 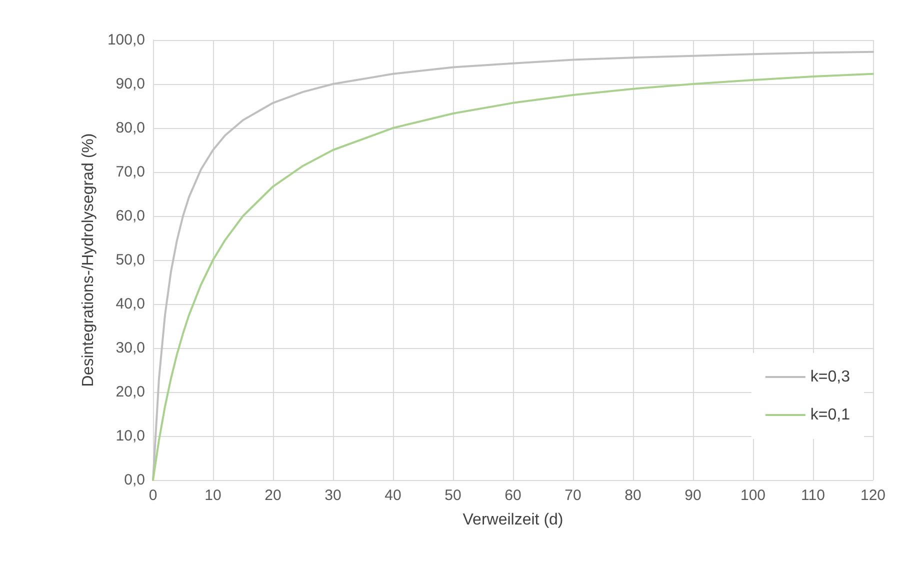 What do you see at coordinates (830, 415) in the screenshot?
I see `legend-label: k=0,1` at bounding box center [830, 415].